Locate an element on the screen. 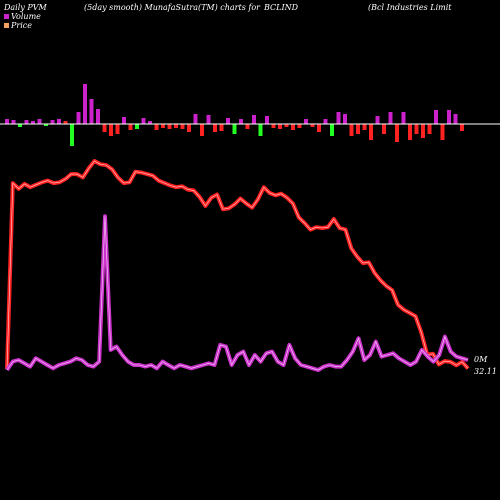 This screenshot has height=500, width=500. price-end-label: 32.11 is located at coordinates (485, 371).